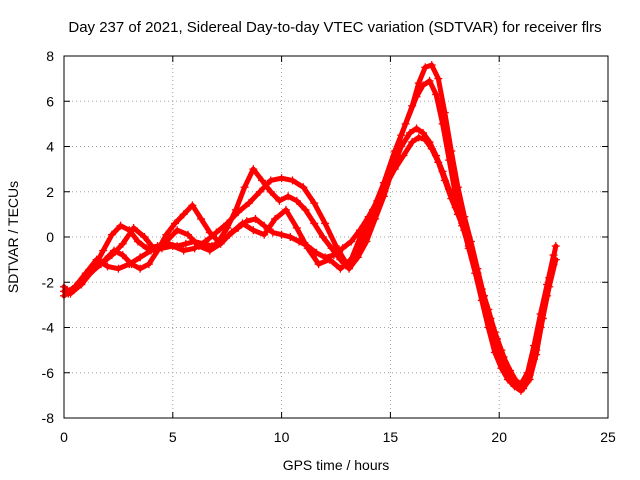 The image size is (640, 480). I want to click on x-tick-label: 0, so click(64, 437).